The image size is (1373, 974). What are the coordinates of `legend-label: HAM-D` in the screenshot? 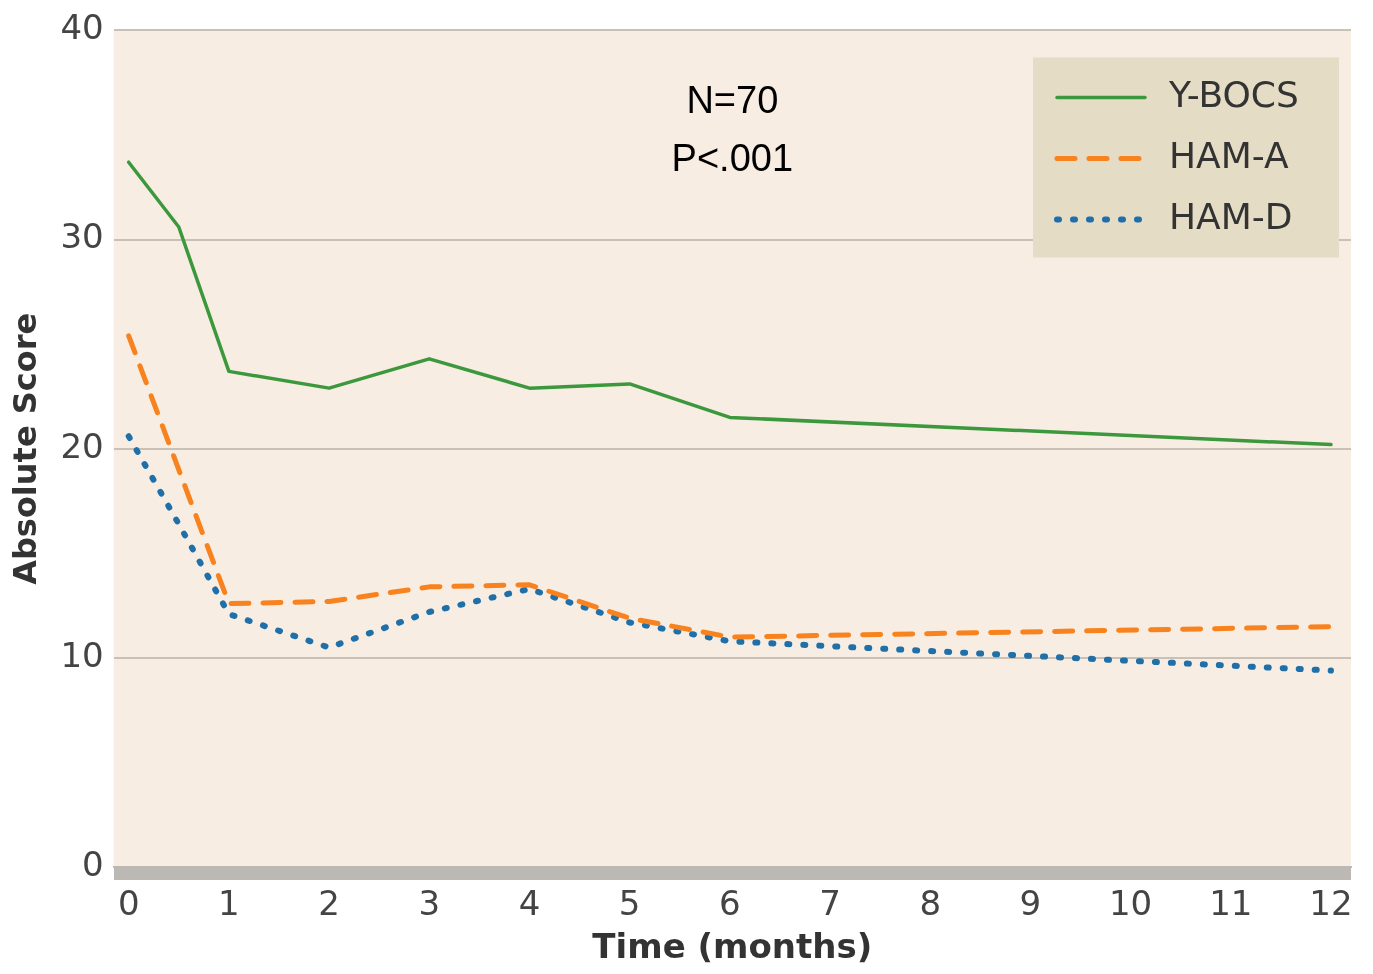 It's located at (1231, 216).